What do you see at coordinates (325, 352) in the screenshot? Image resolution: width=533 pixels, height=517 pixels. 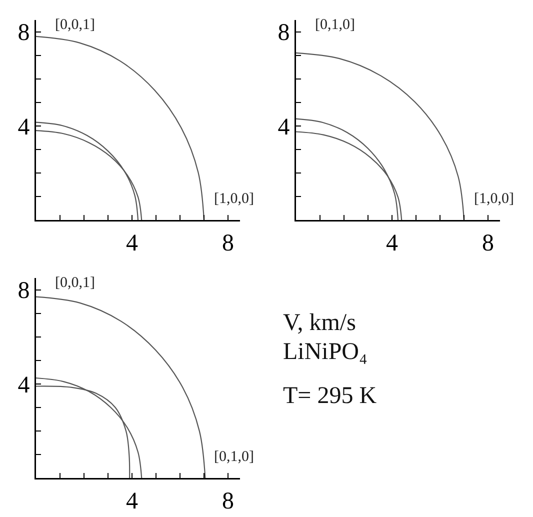 I see `text: LiNiPO₄` at bounding box center [325, 352].